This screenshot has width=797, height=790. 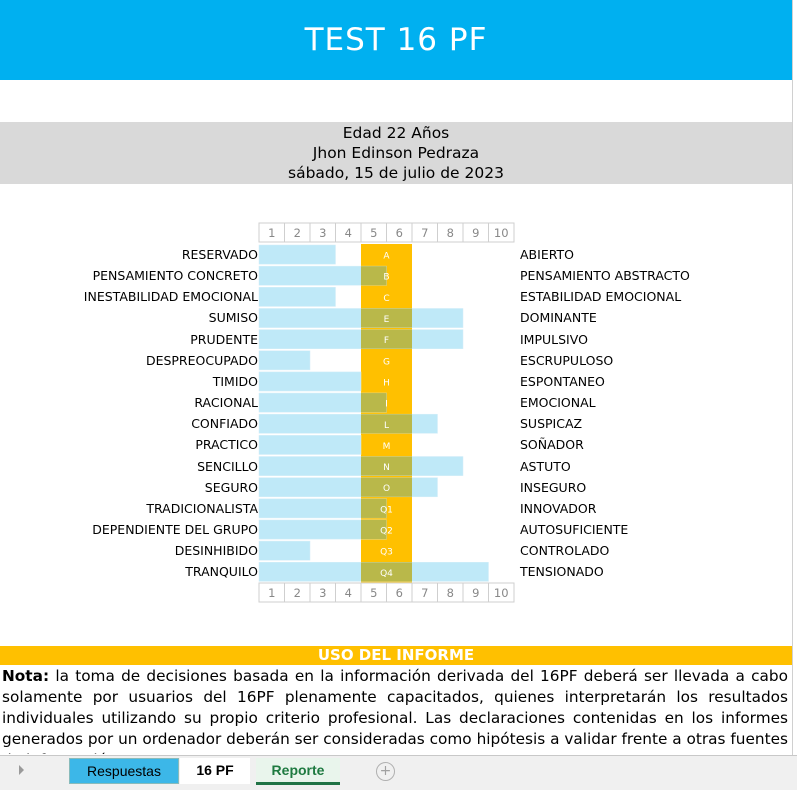 I want to click on person-name: Jhon Edinson Pedraza, so click(x=396, y=153).